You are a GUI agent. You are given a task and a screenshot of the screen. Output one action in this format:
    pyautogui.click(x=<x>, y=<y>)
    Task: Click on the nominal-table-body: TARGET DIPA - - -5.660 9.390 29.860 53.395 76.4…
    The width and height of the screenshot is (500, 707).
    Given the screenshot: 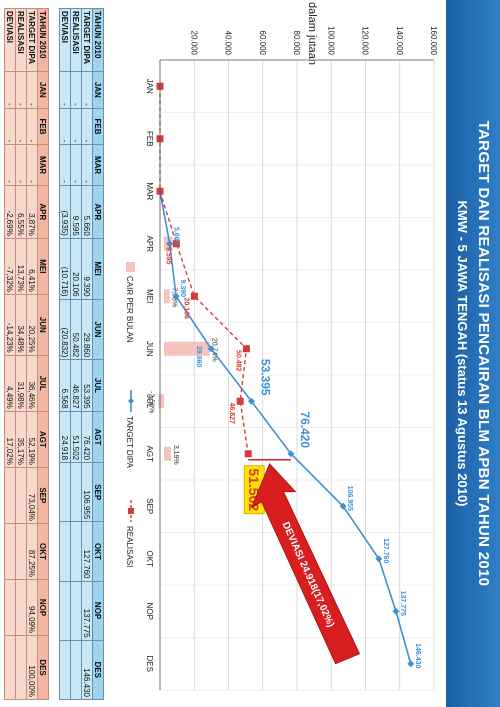 What is the action you would take?
    pyautogui.click(x=76, y=354)
    